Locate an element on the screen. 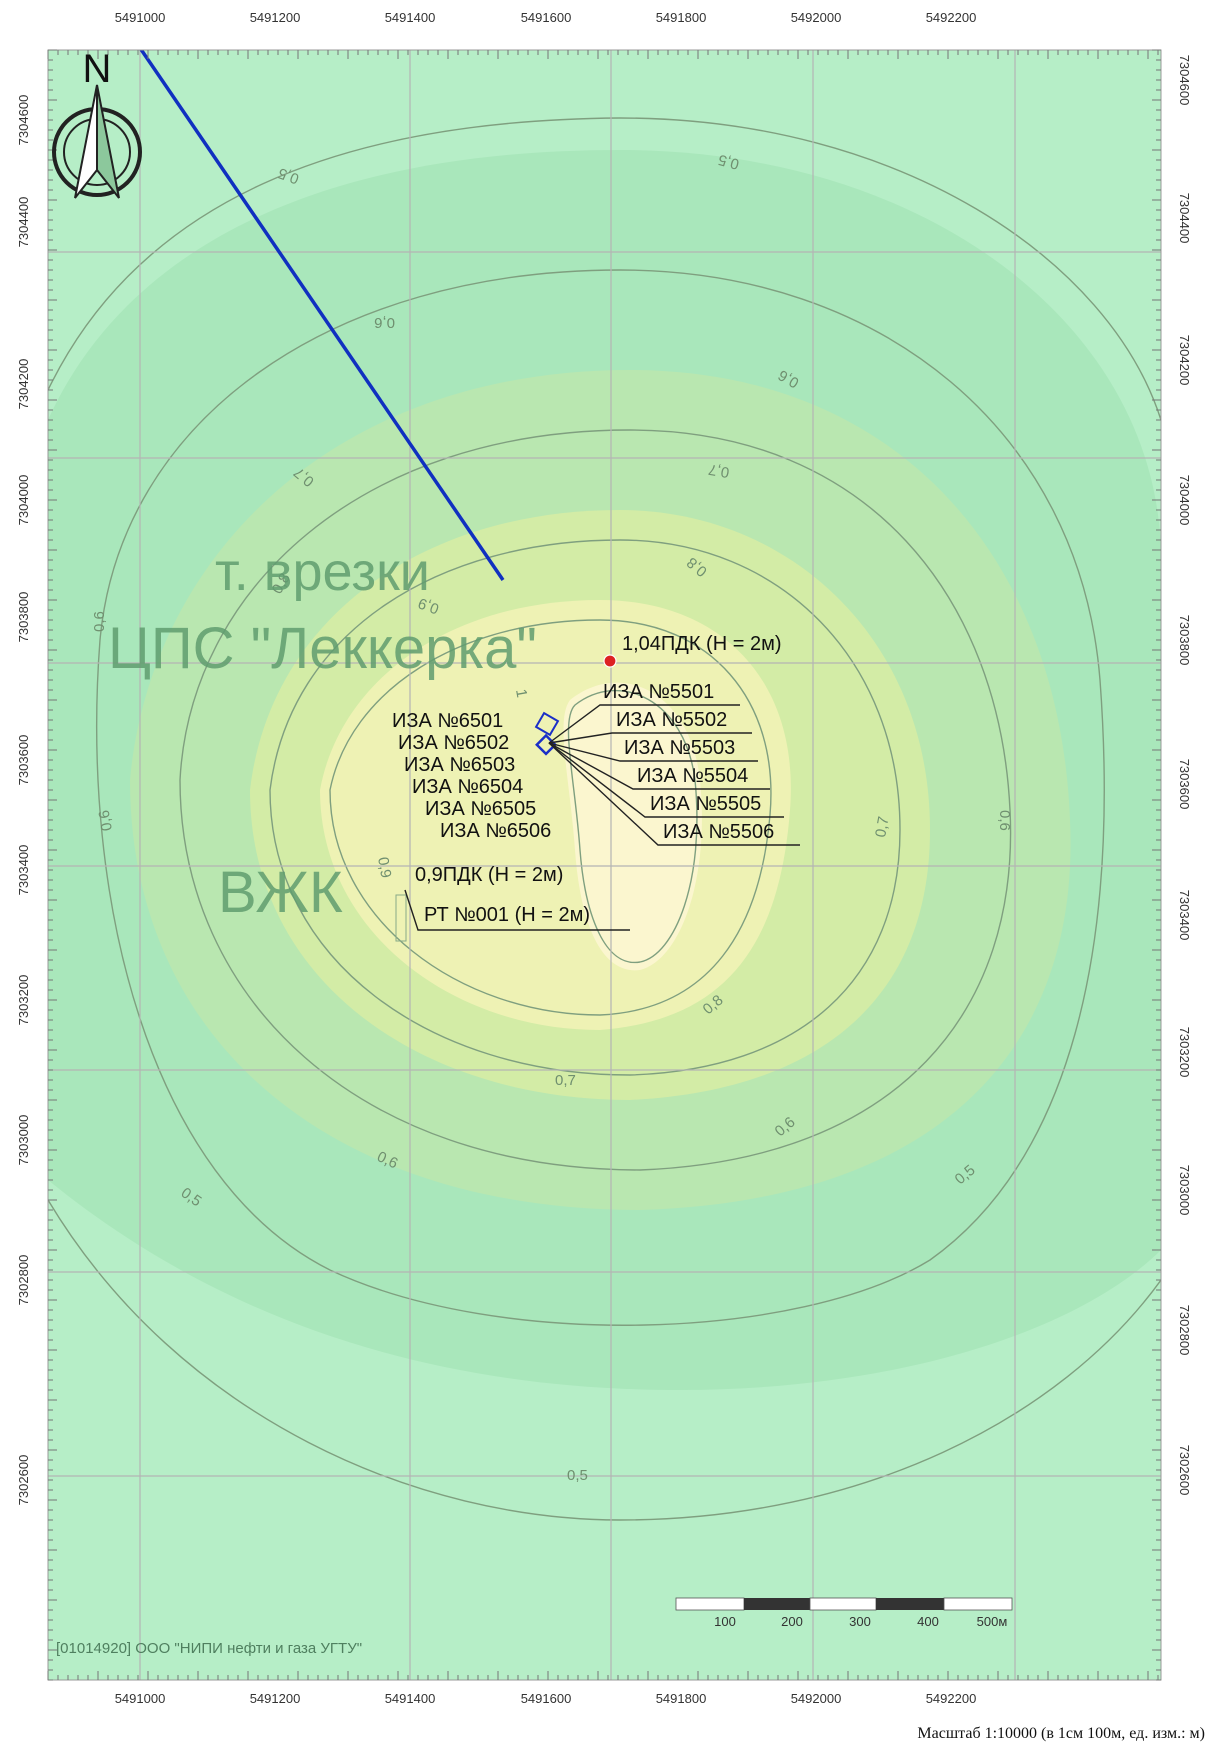  copyright-label: [01014920] ООО "НИПИ нефти и газа УГТУ" is located at coordinates (209, 1648).